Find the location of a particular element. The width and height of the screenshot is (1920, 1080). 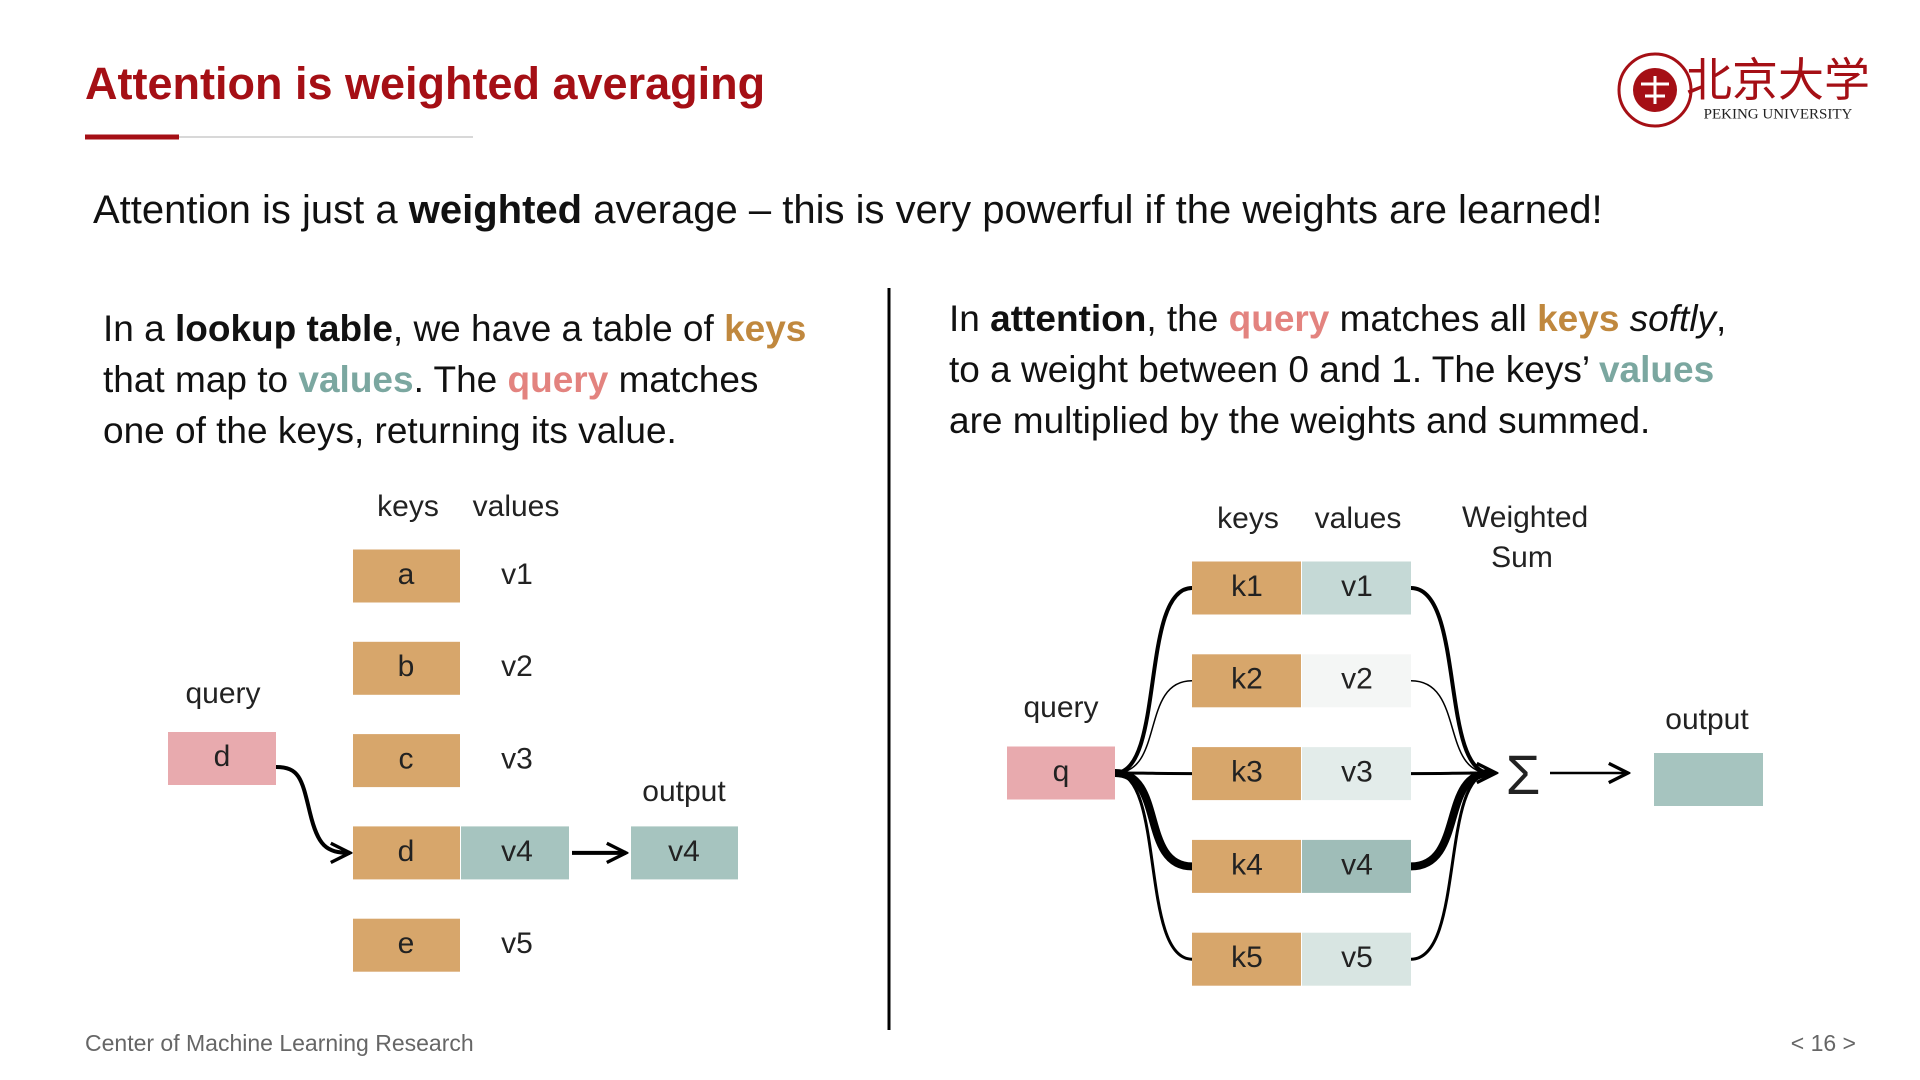

text-run: Attention is just a is located at coordinates (251, 210).